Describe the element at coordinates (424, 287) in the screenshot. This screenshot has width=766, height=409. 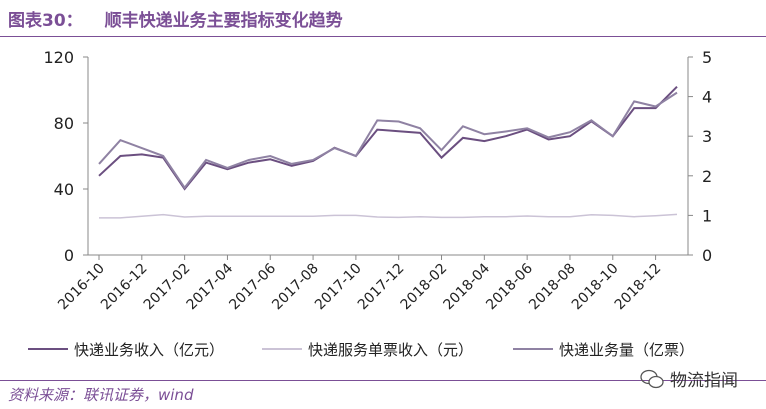
I see `x-tick-label: 2018-02` at that location.